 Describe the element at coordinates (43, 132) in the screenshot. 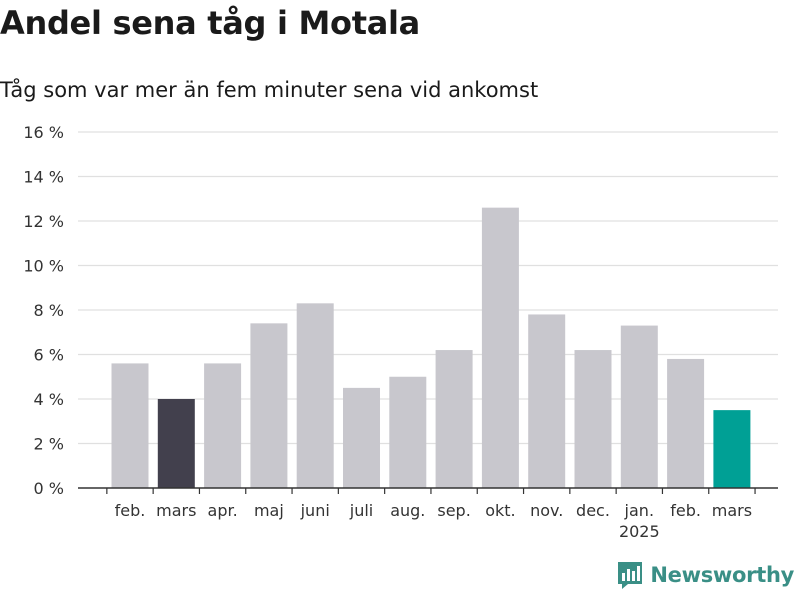

I see `y-tick-label: 16 %` at that location.